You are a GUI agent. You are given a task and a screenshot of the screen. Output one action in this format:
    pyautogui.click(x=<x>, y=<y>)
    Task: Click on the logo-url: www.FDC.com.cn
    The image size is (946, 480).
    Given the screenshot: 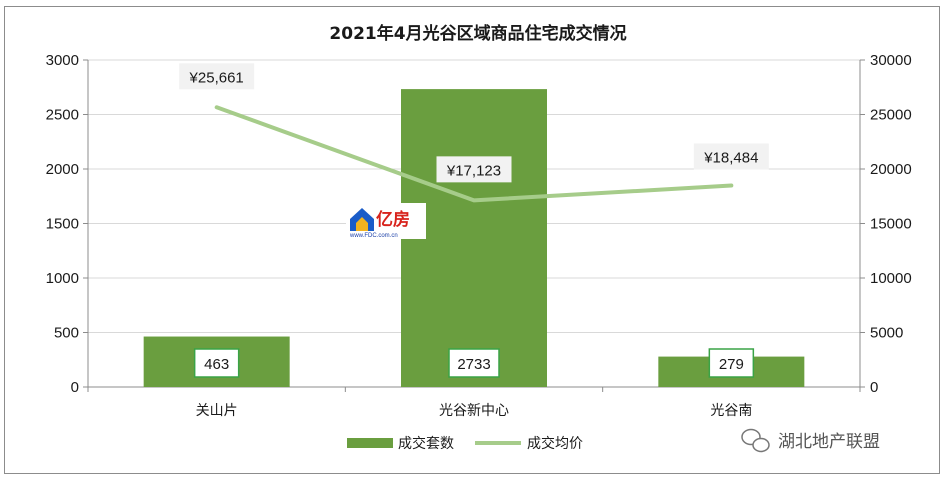 What is the action you would take?
    pyautogui.click(x=373, y=236)
    